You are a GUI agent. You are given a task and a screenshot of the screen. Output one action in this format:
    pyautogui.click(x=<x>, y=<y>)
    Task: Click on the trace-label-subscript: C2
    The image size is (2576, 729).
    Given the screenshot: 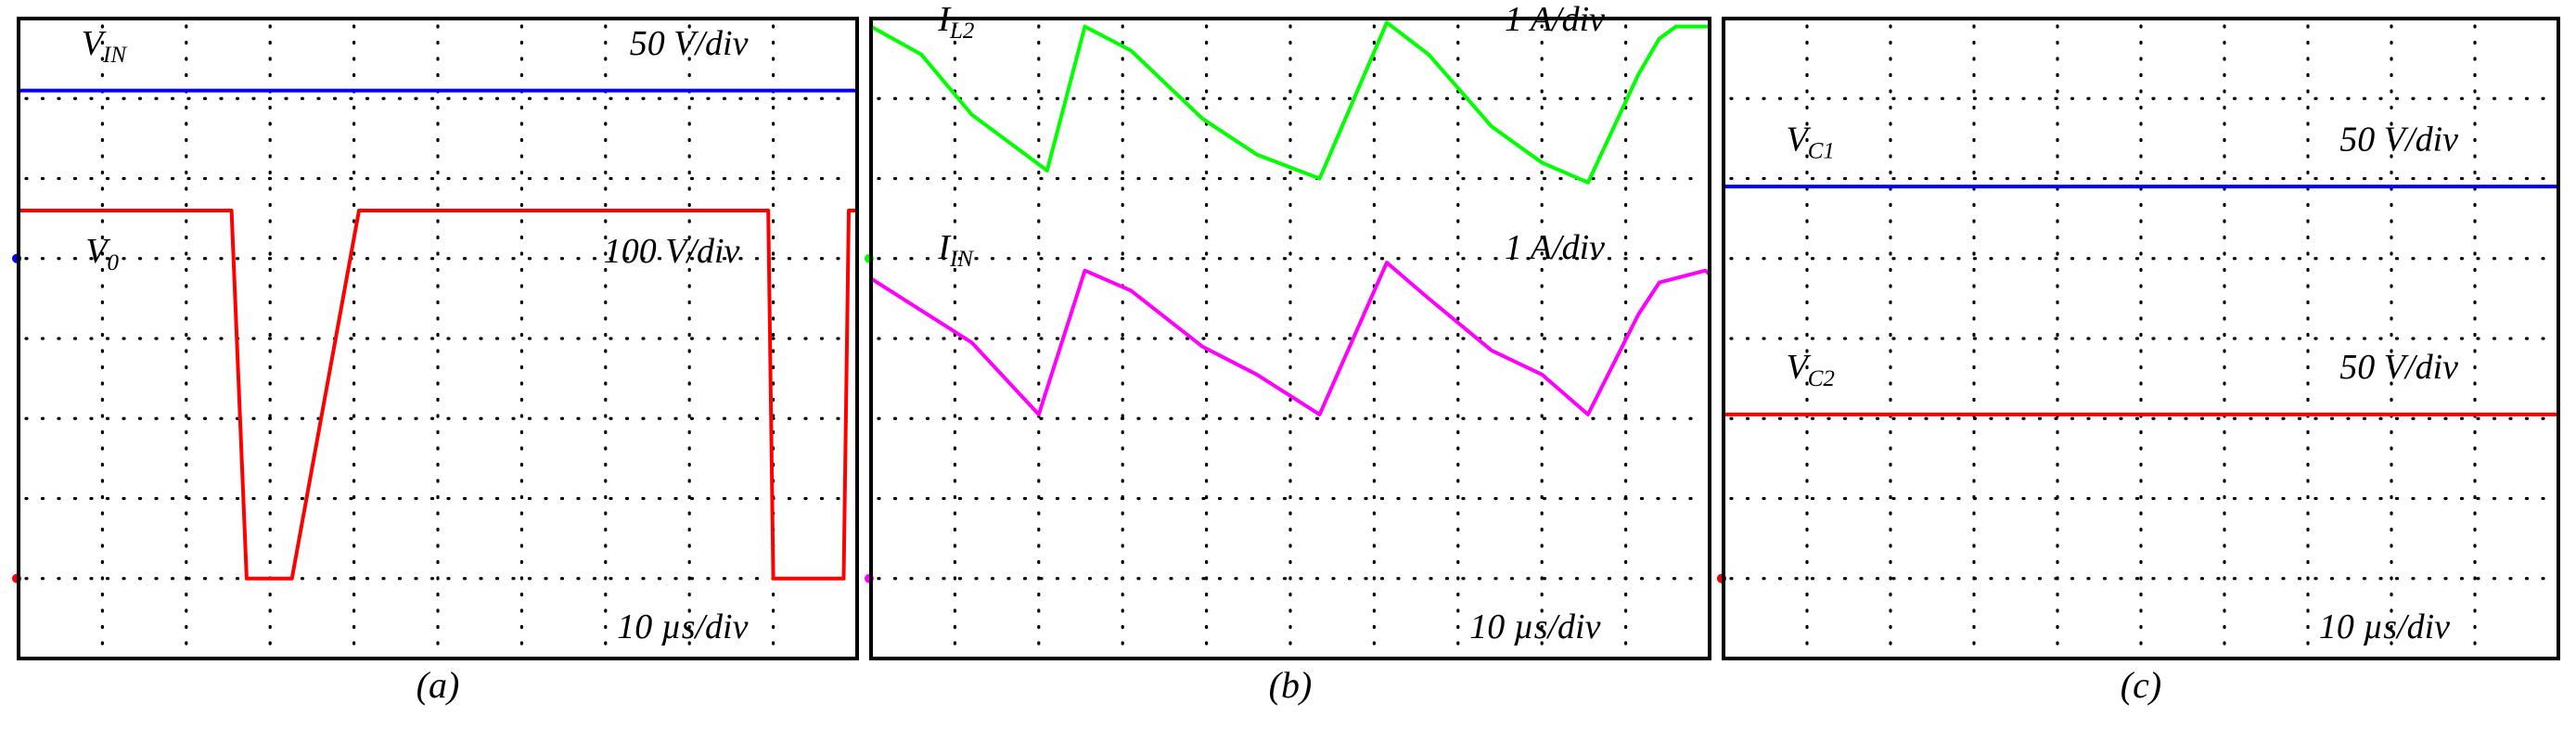 What is the action you would take?
    pyautogui.click(x=1821, y=378)
    